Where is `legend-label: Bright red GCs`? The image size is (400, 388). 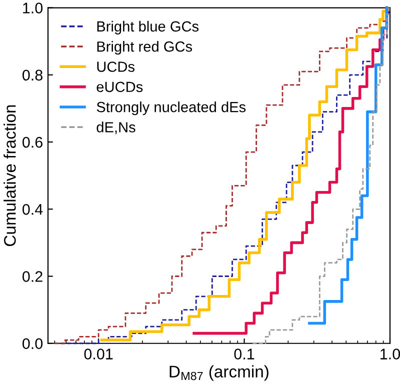
legend-label: Bright red GCs is located at coordinates (144, 48).